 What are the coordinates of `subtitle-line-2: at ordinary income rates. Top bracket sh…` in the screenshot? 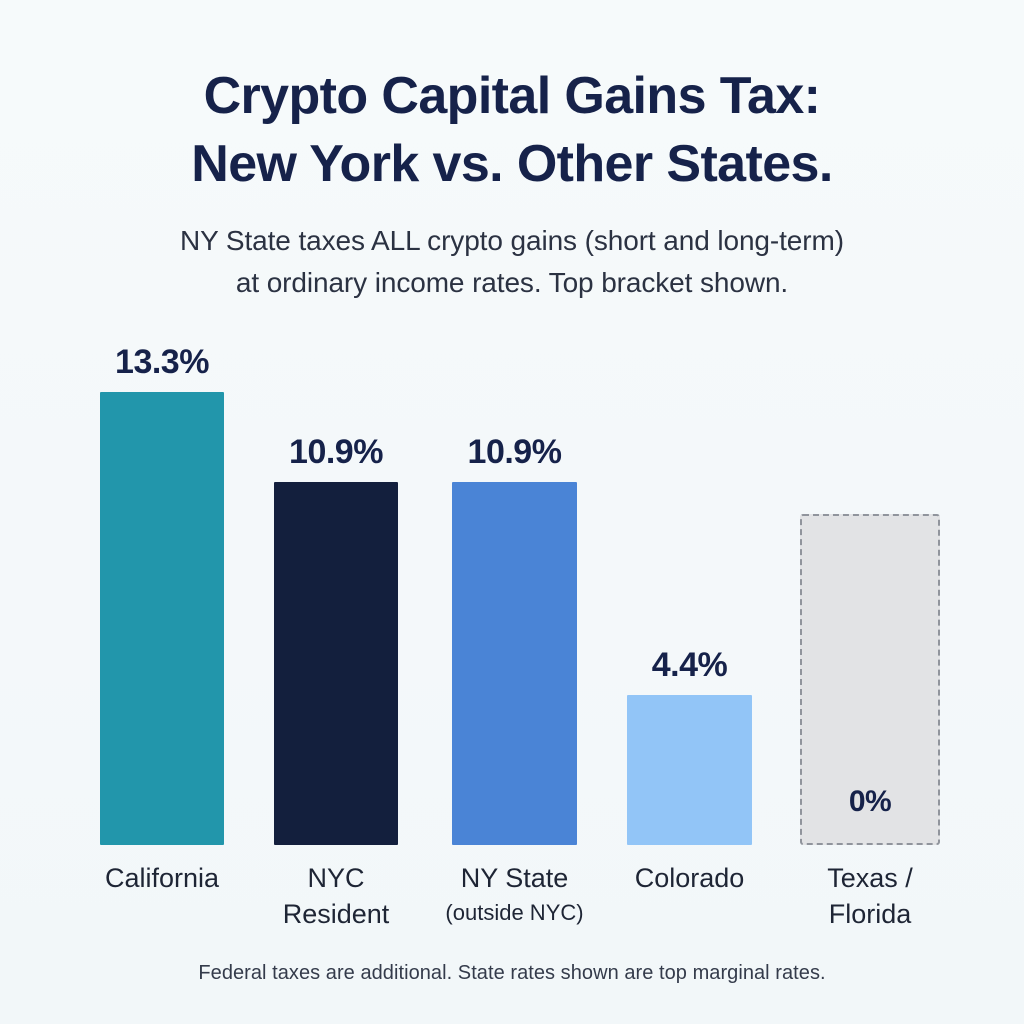 It's located at (512, 282).